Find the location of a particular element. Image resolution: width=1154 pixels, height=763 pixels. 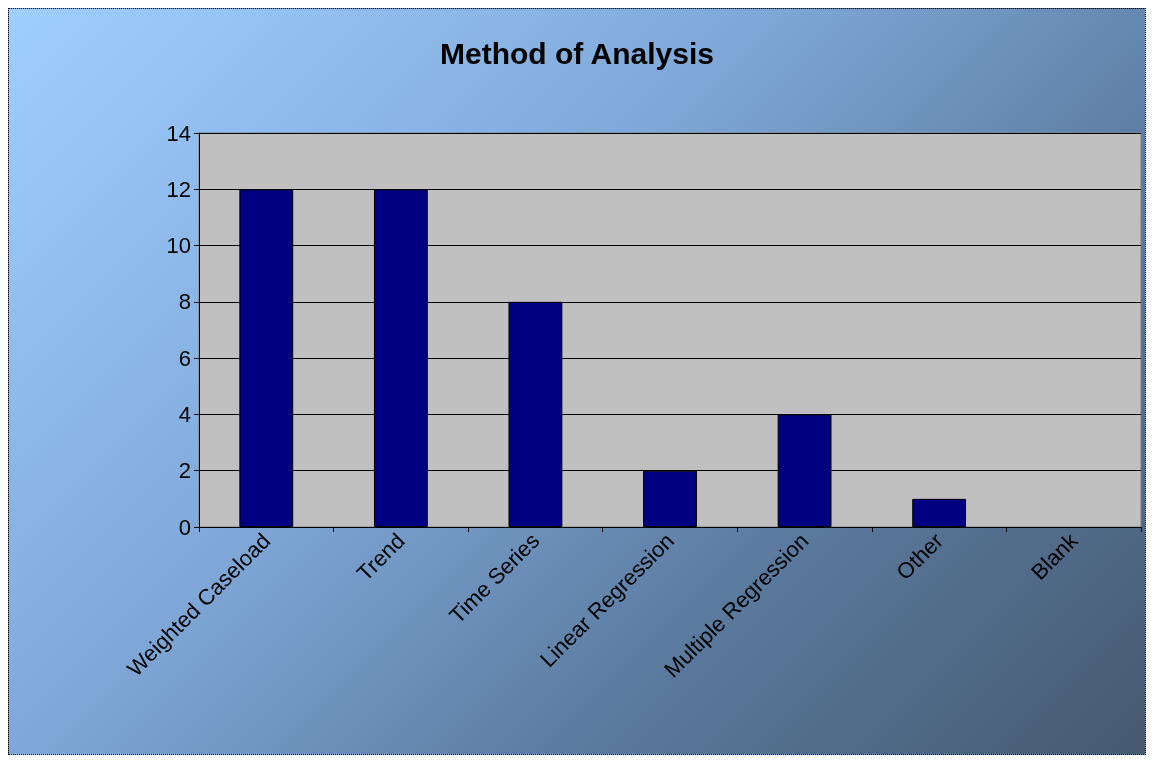

bar is located at coordinates (939, 512).